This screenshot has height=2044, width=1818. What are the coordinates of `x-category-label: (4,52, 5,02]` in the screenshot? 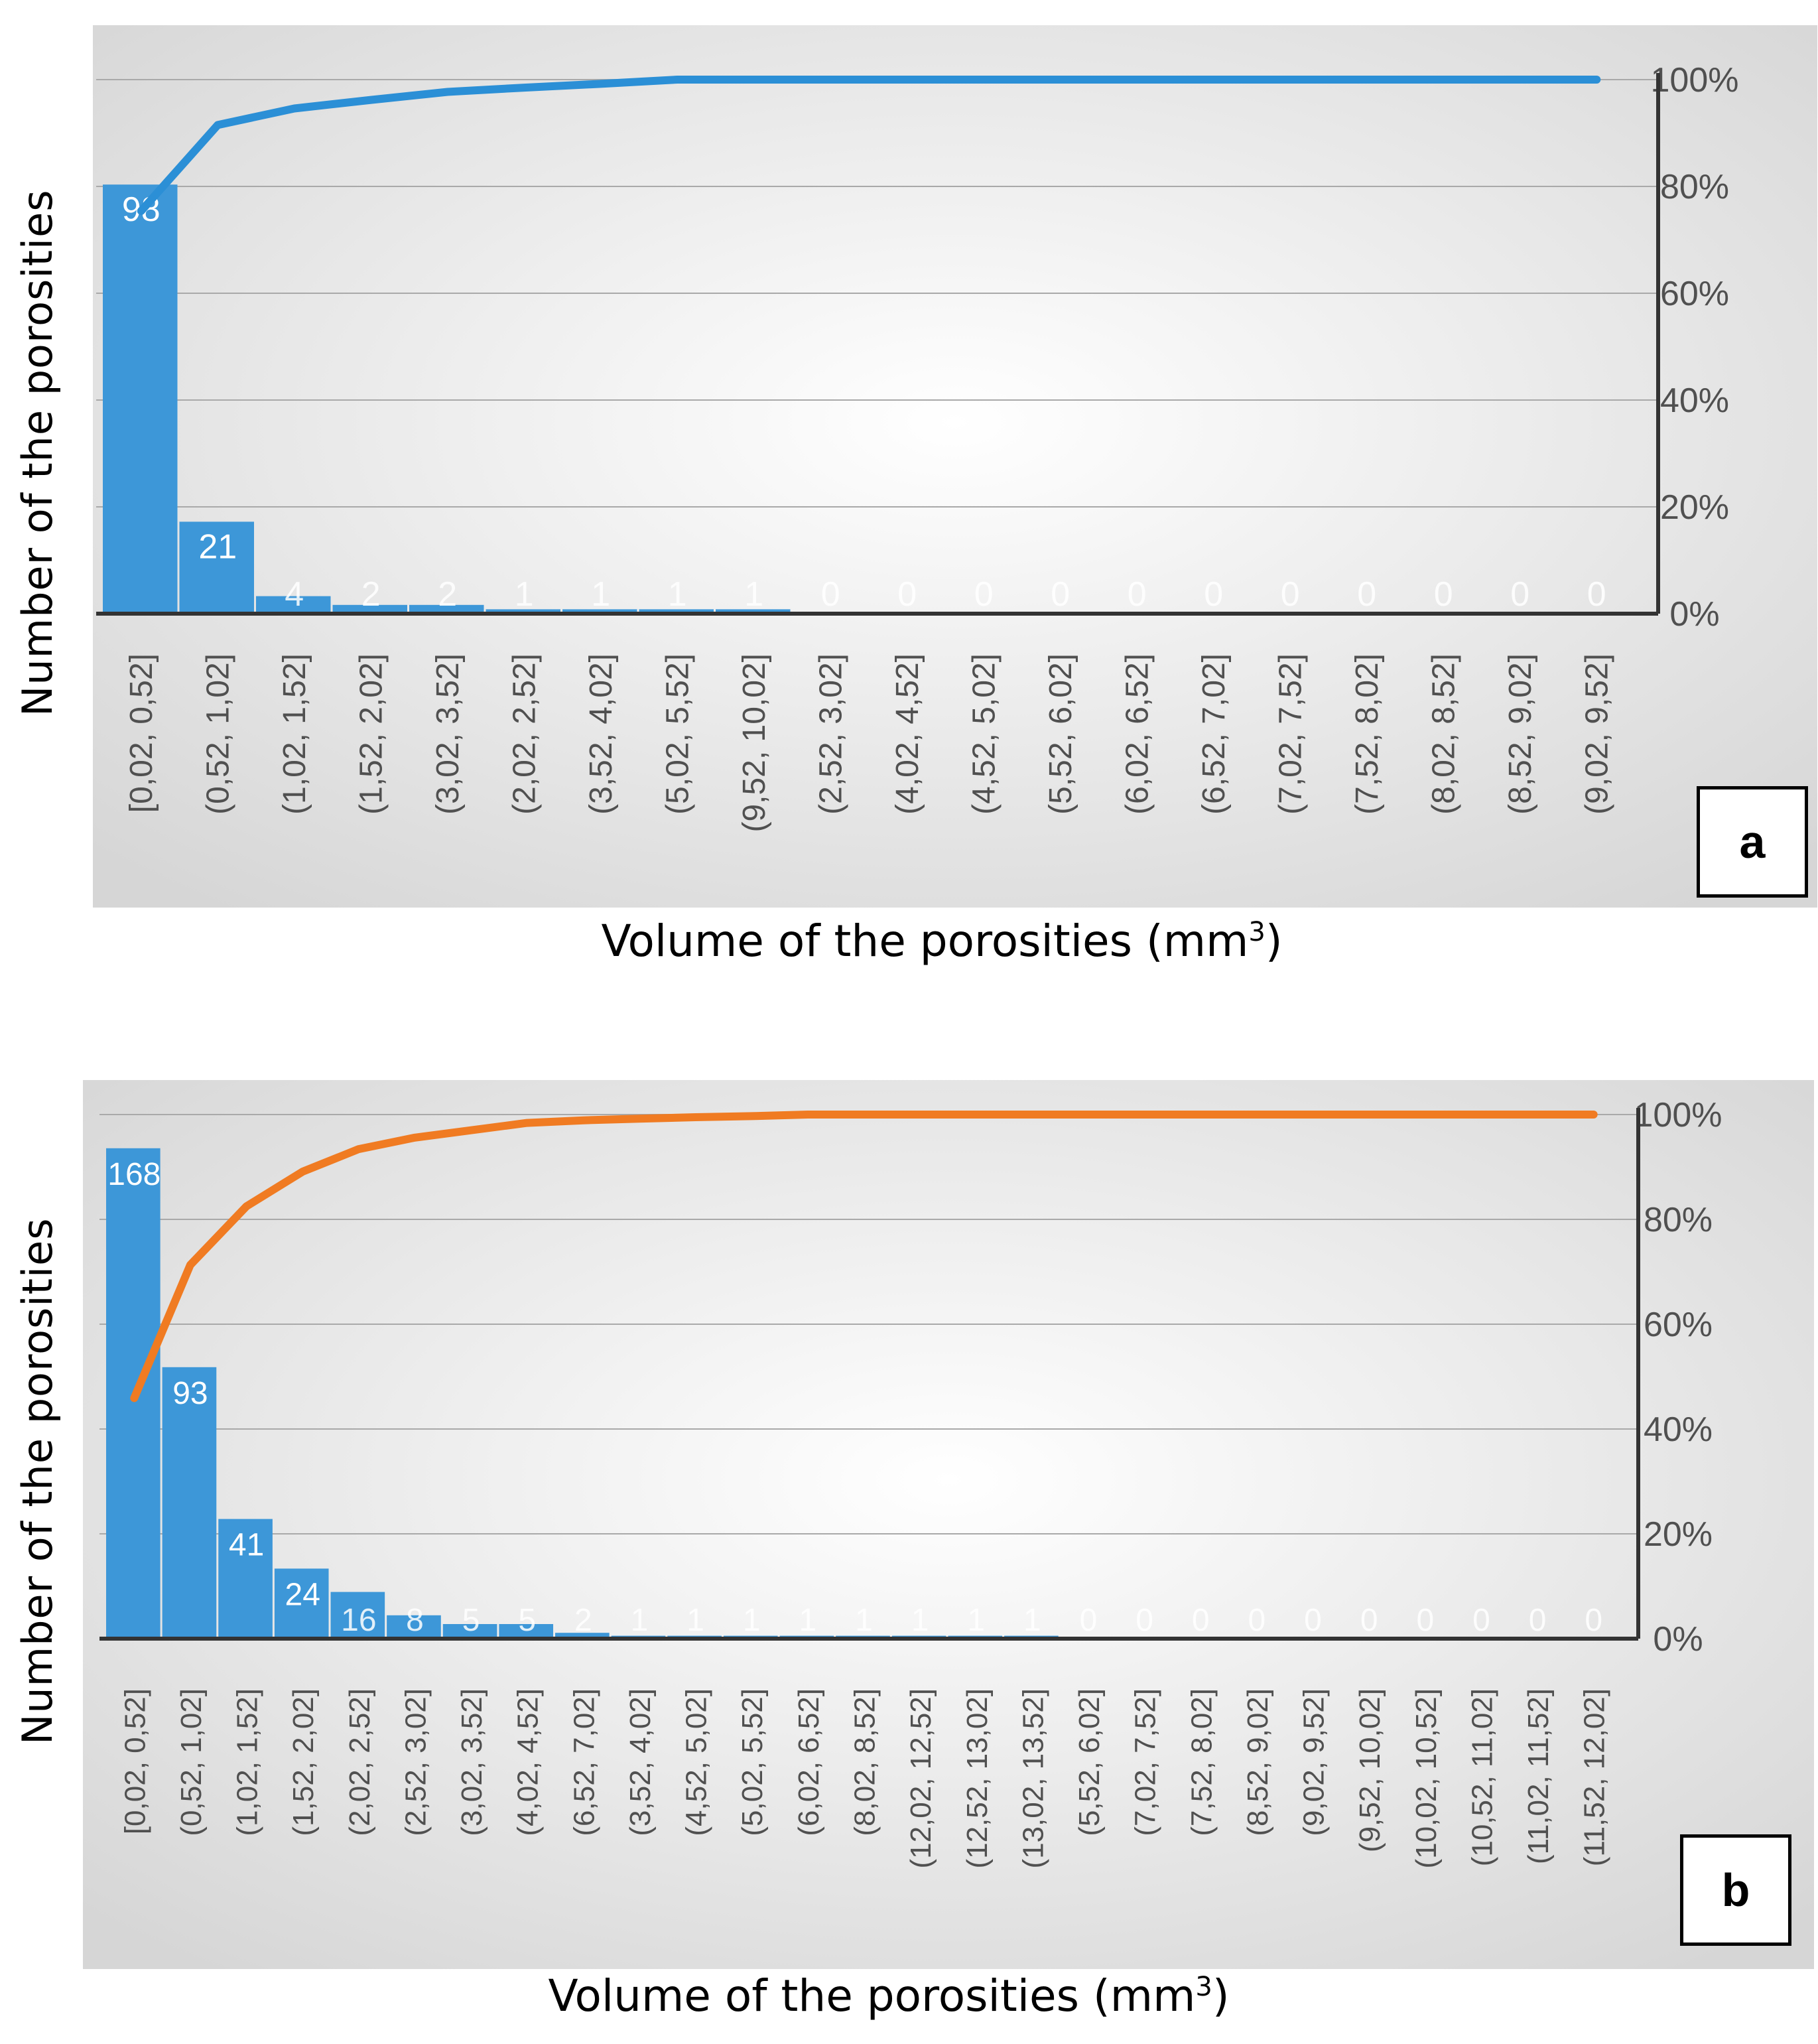 It's located at (984, 734).